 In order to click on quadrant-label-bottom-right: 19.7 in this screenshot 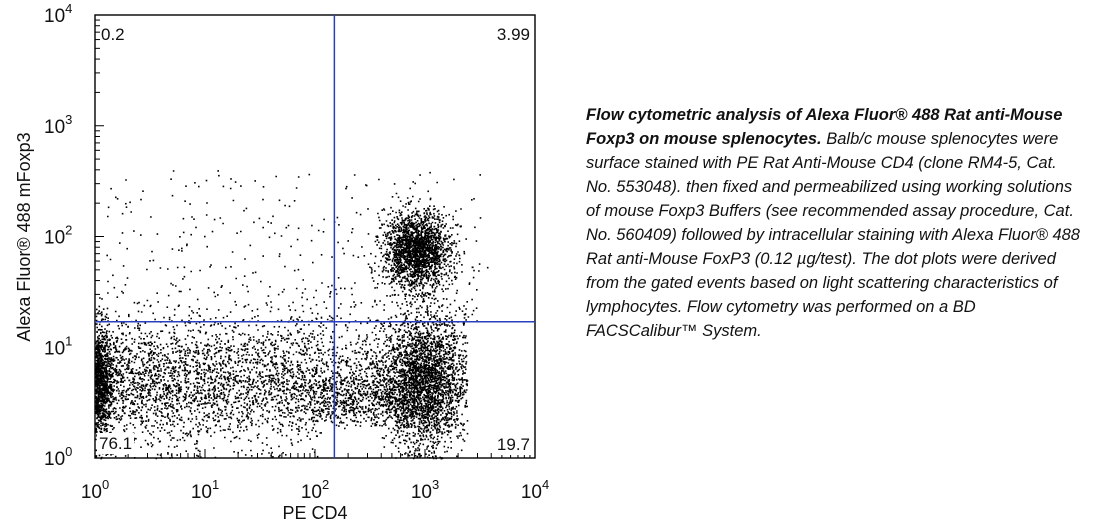, I will do `click(513, 444)`.